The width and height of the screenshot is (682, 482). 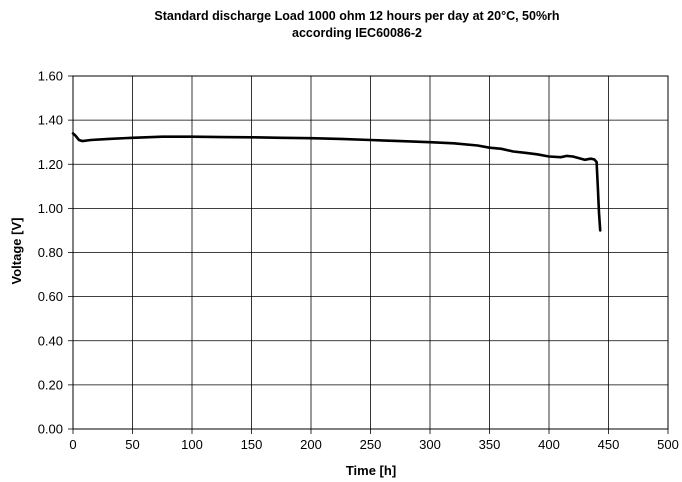 I want to click on x-axis-label: Time [h], so click(x=371, y=470).